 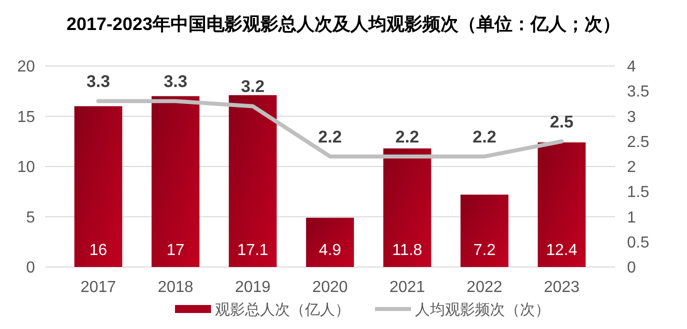 I want to click on data-label: 17, so click(x=175, y=250).